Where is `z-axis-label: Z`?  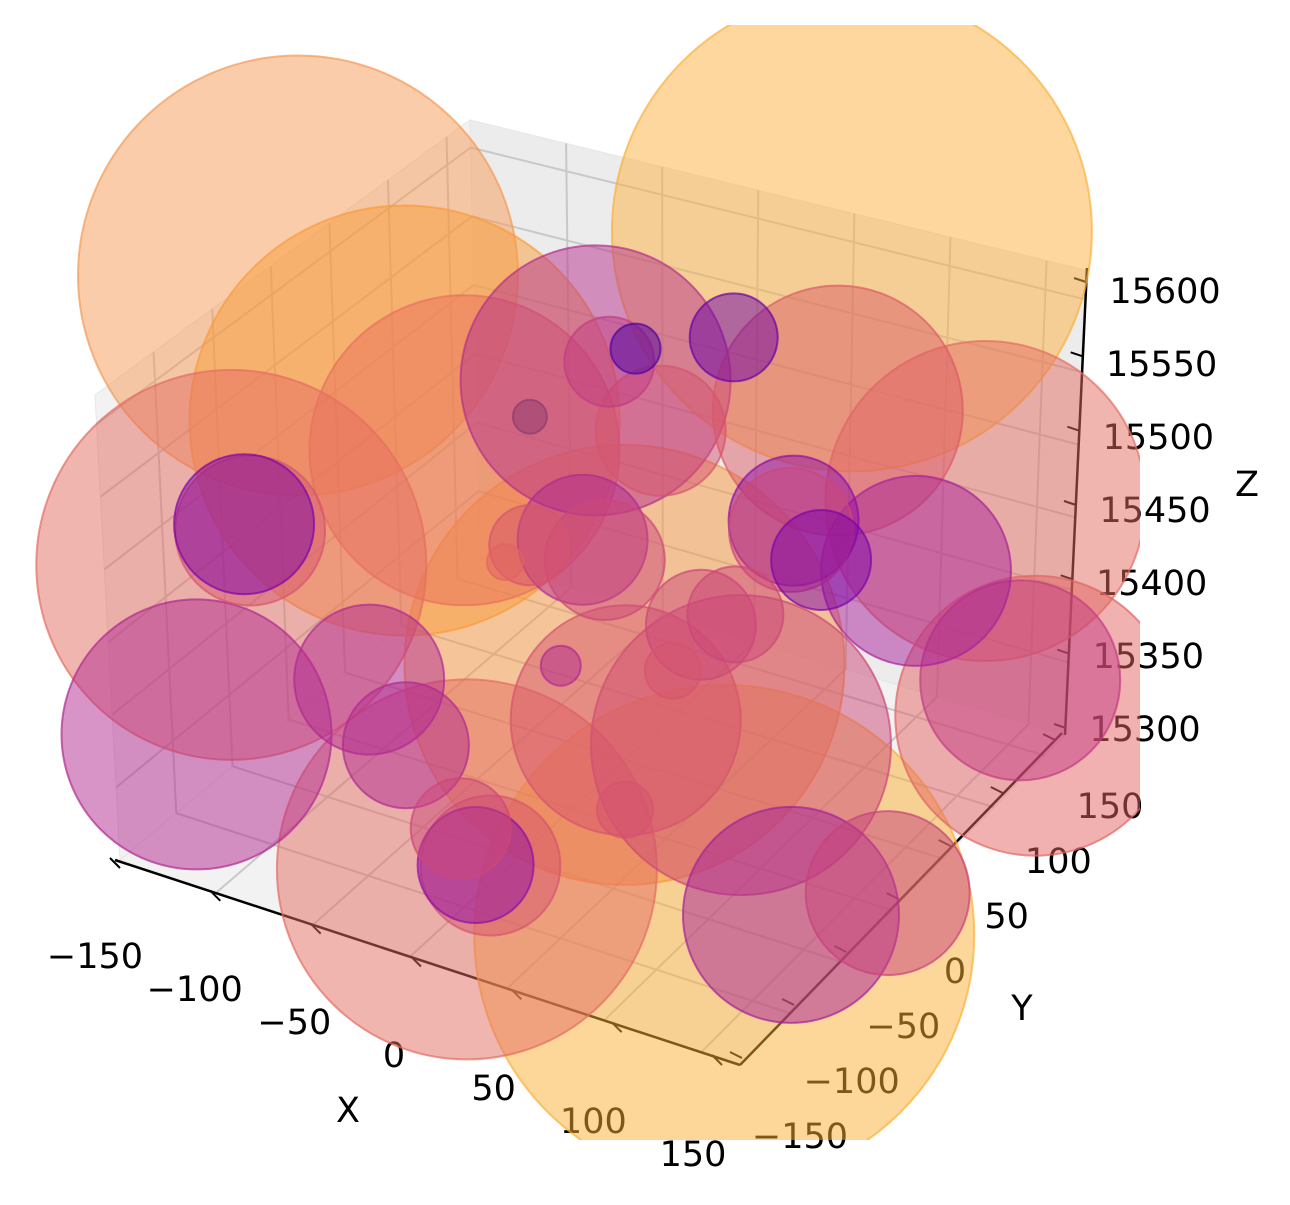 z-axis-label: Z is located at coordinates (1247, 485).